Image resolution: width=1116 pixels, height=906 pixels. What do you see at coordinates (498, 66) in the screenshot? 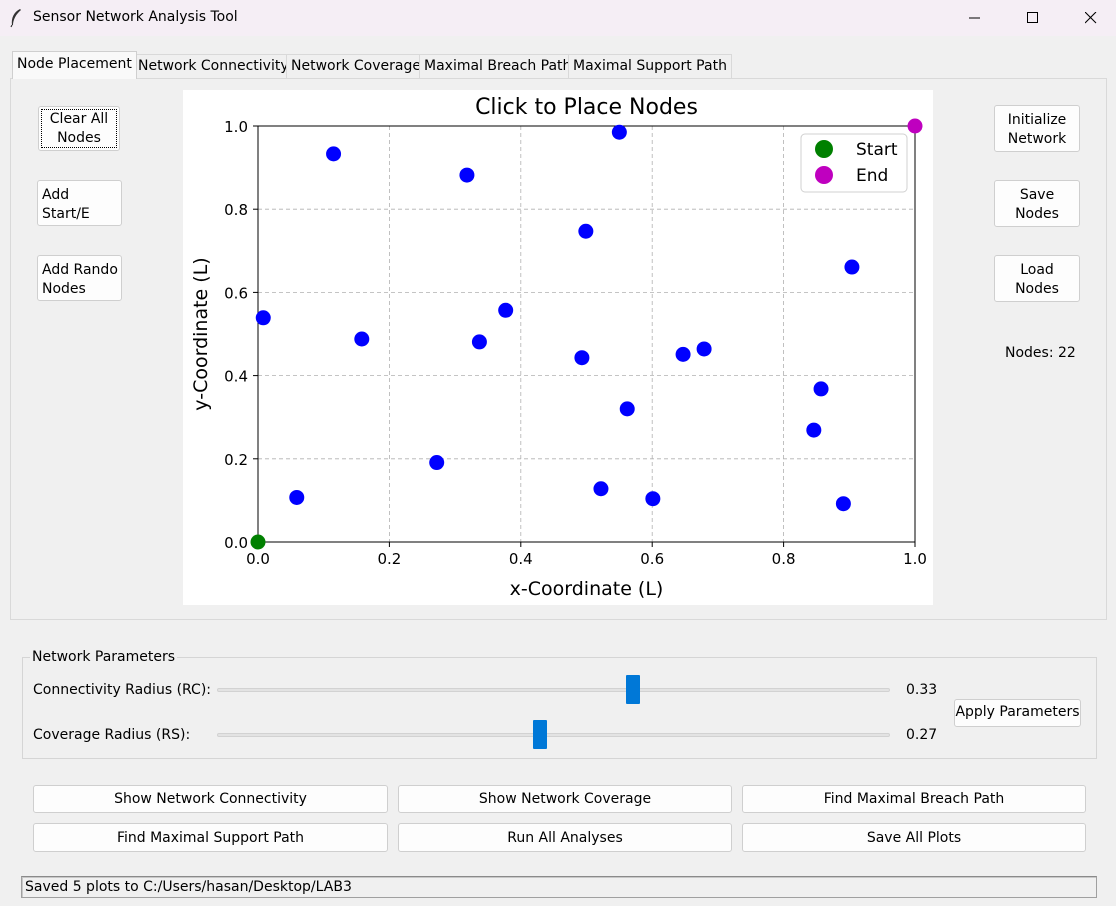
I see `tab-maximal-breach-path: Maximal Breach Path` at bounding box center [498, 66].